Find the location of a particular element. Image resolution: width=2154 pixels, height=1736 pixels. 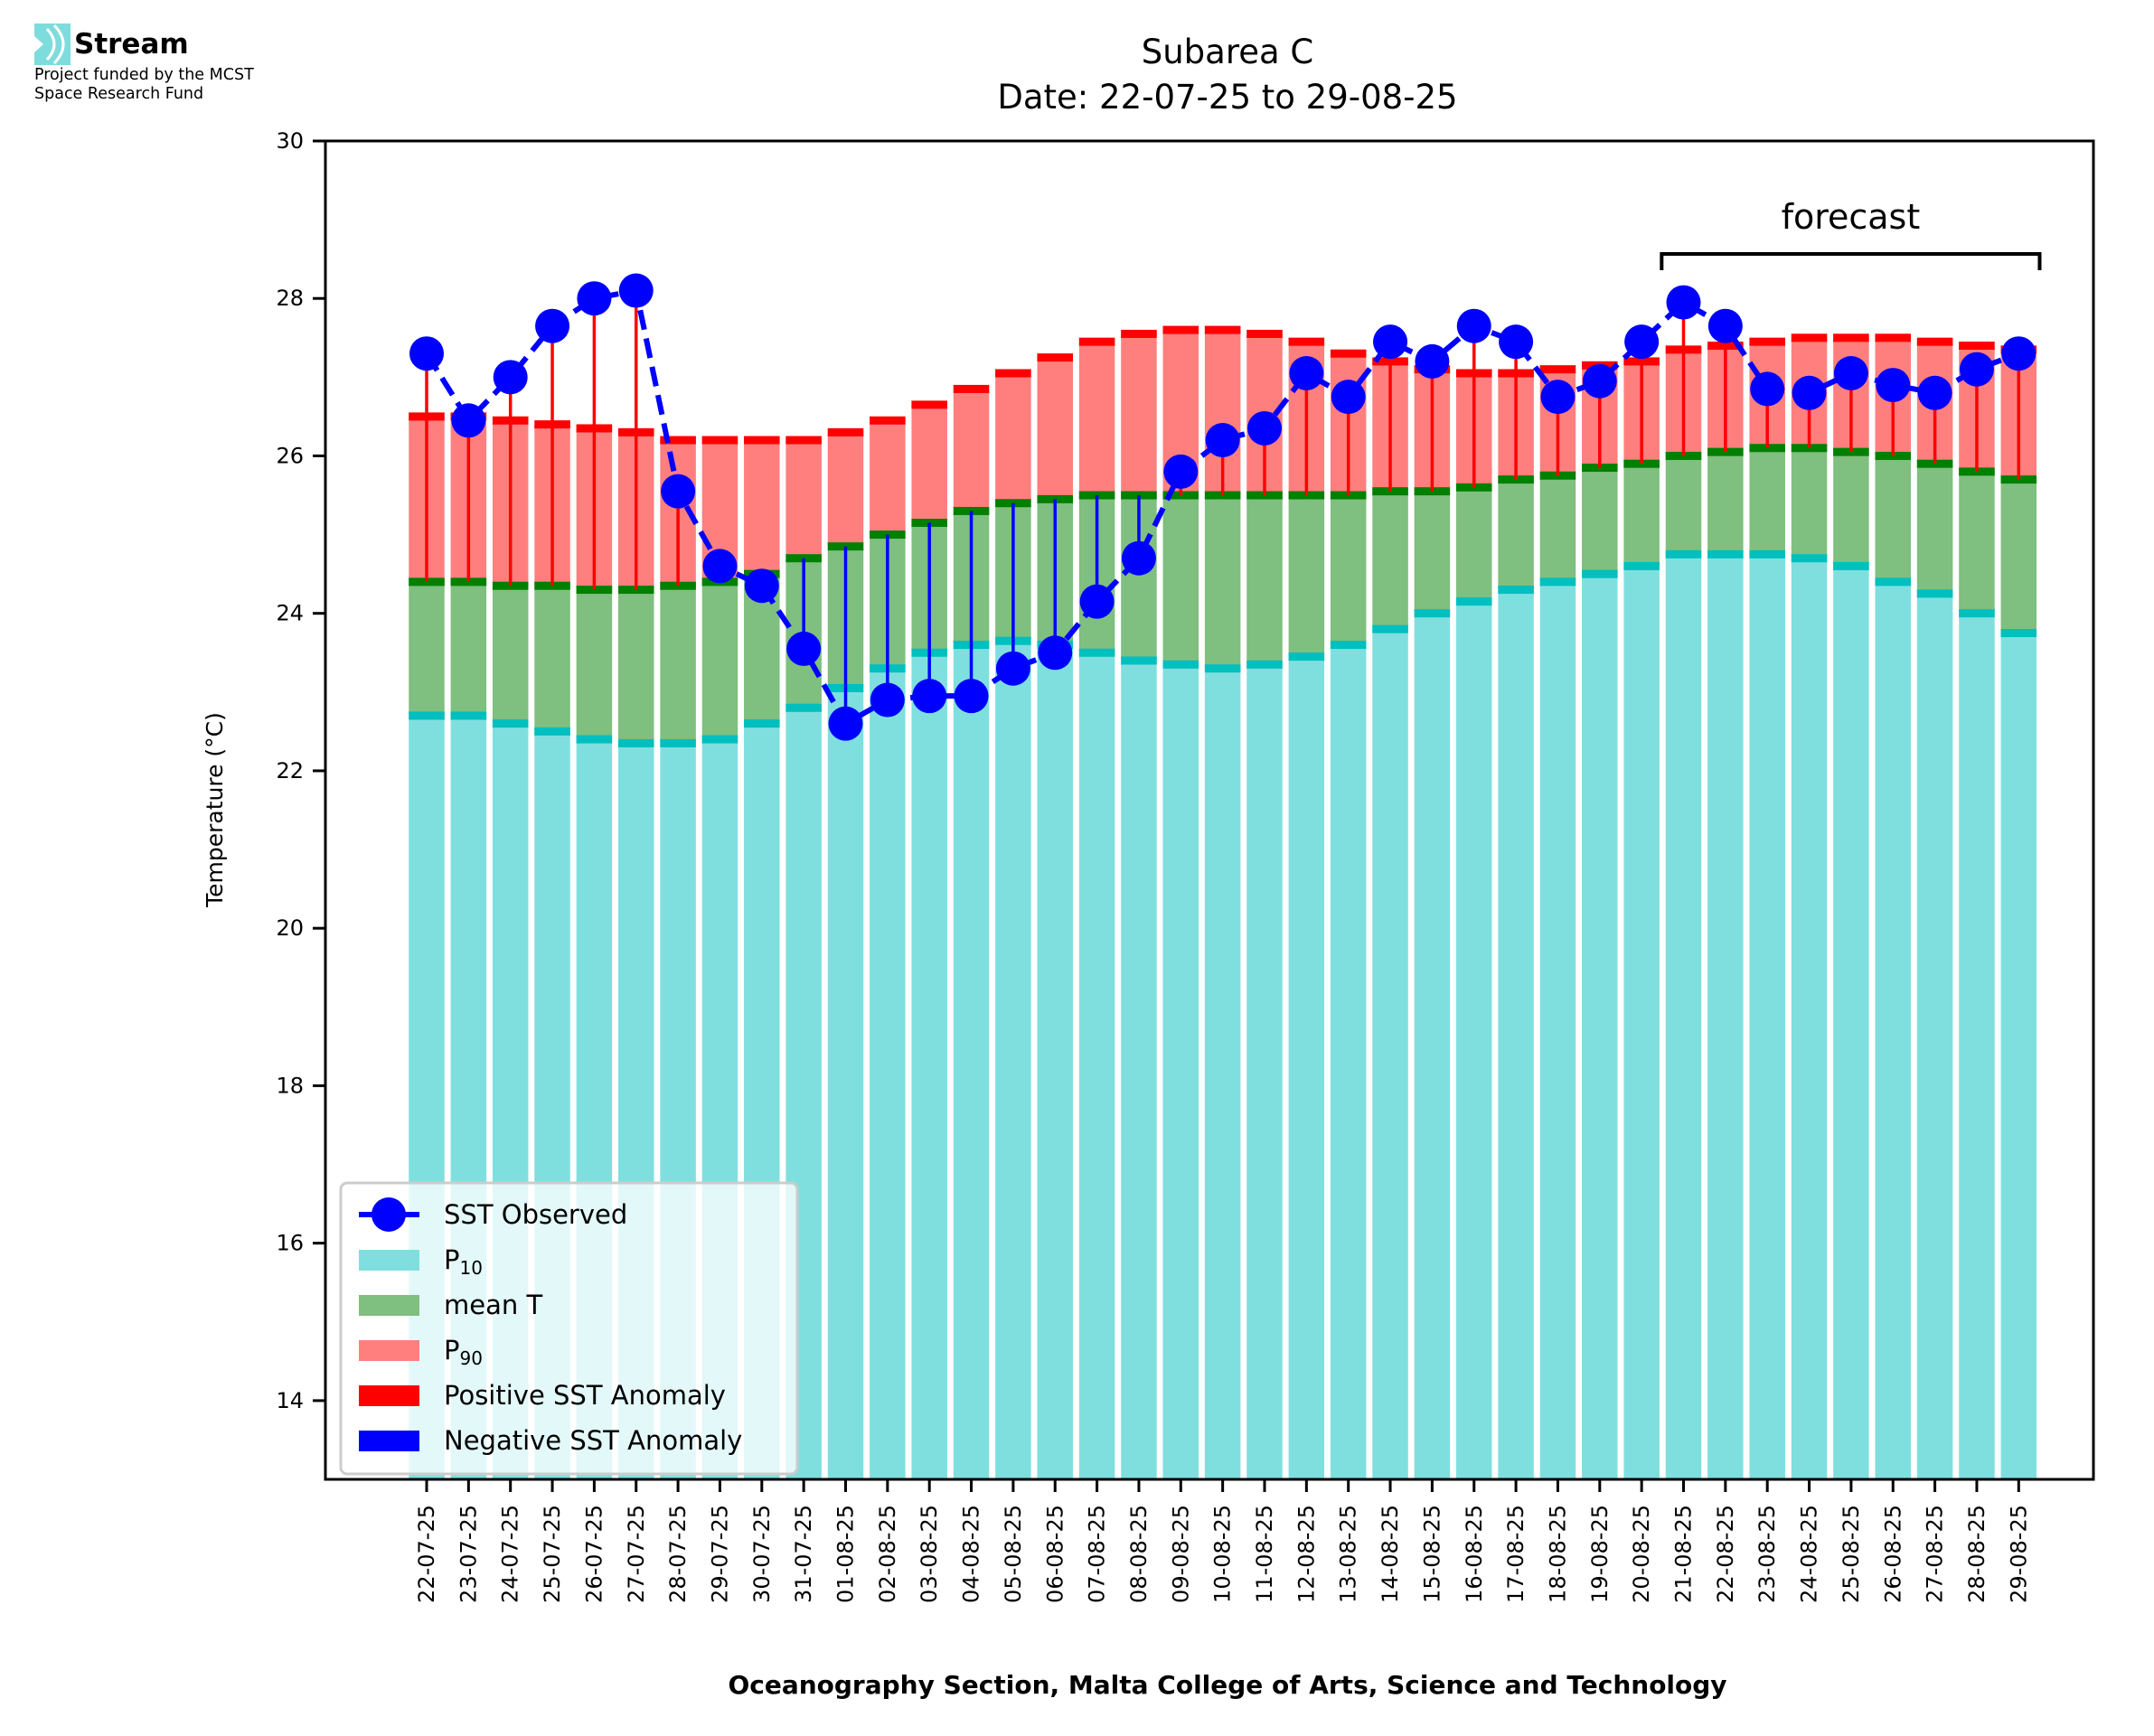

x-tick-label: 22-08-25 is located at coordinates (1725, 1554).